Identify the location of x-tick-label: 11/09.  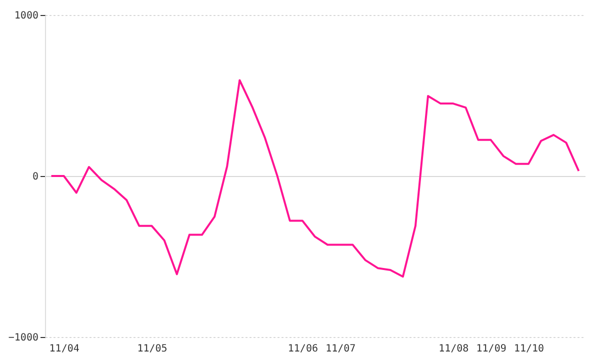
(491, 349).